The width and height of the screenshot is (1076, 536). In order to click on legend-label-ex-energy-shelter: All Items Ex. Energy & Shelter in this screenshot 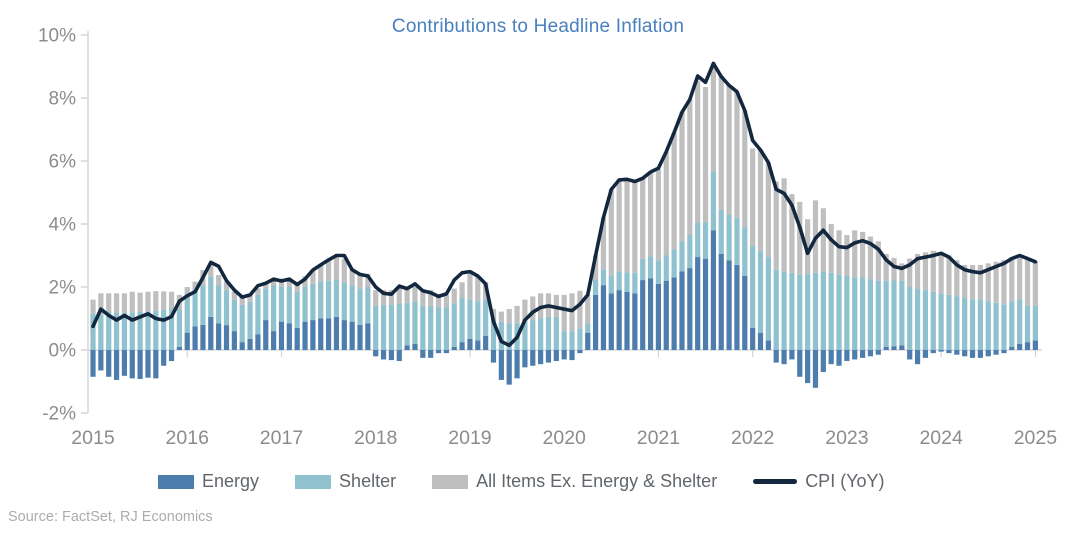, I will do `click(597, 481)`.